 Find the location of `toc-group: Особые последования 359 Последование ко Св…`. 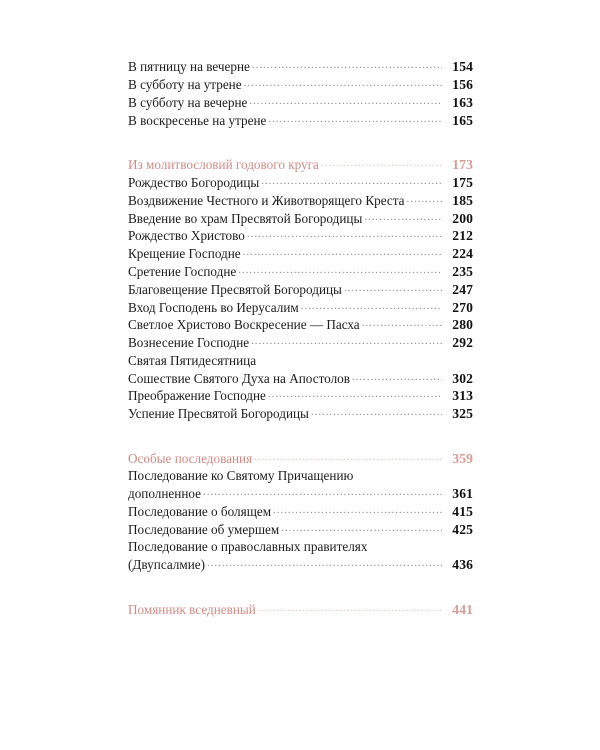

toc-group: Особые последования 359 Последование ко Св… is located at coordinates (300, 512).